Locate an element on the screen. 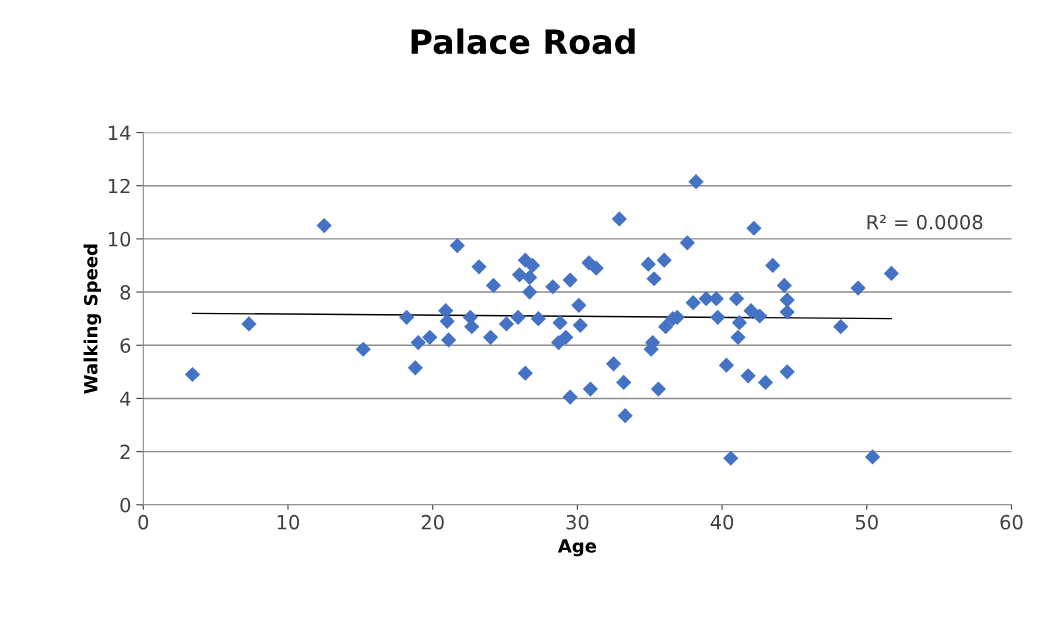 The height and width of the screenshot is (631, 1046). x-axis-title: Age is located at coordinates (577, 548).